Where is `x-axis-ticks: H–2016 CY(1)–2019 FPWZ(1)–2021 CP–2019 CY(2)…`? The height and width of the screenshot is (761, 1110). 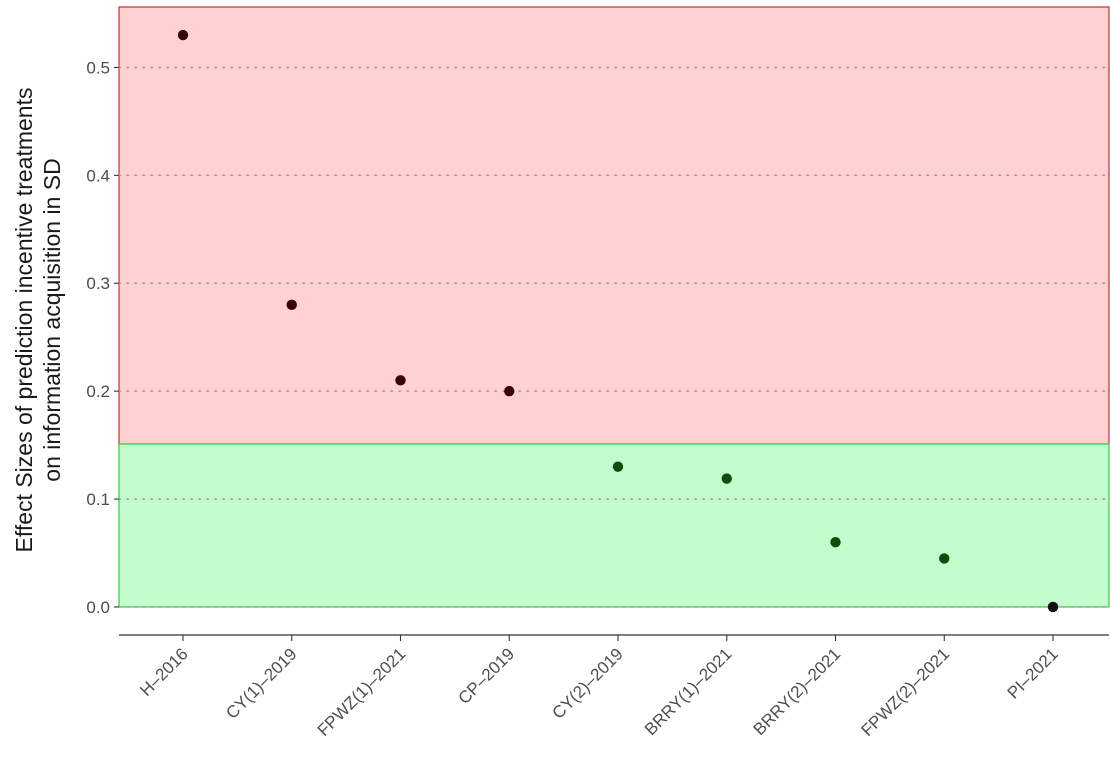 x-axis-ticks: H–2016 CY(1)–2019 FPWZ(1)–2021 CP–2019 CY(2)… is located at coordinates (599, 687).